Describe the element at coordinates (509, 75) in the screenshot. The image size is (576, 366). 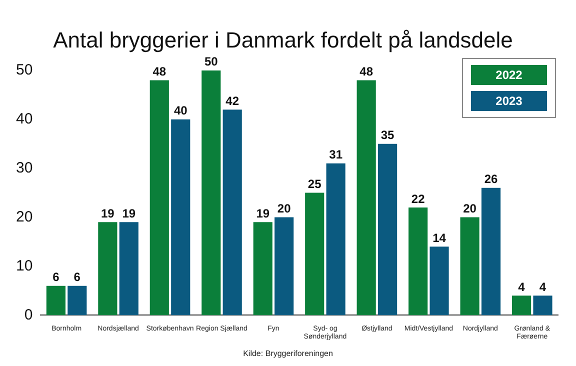
I see `text: 2022` at that location.